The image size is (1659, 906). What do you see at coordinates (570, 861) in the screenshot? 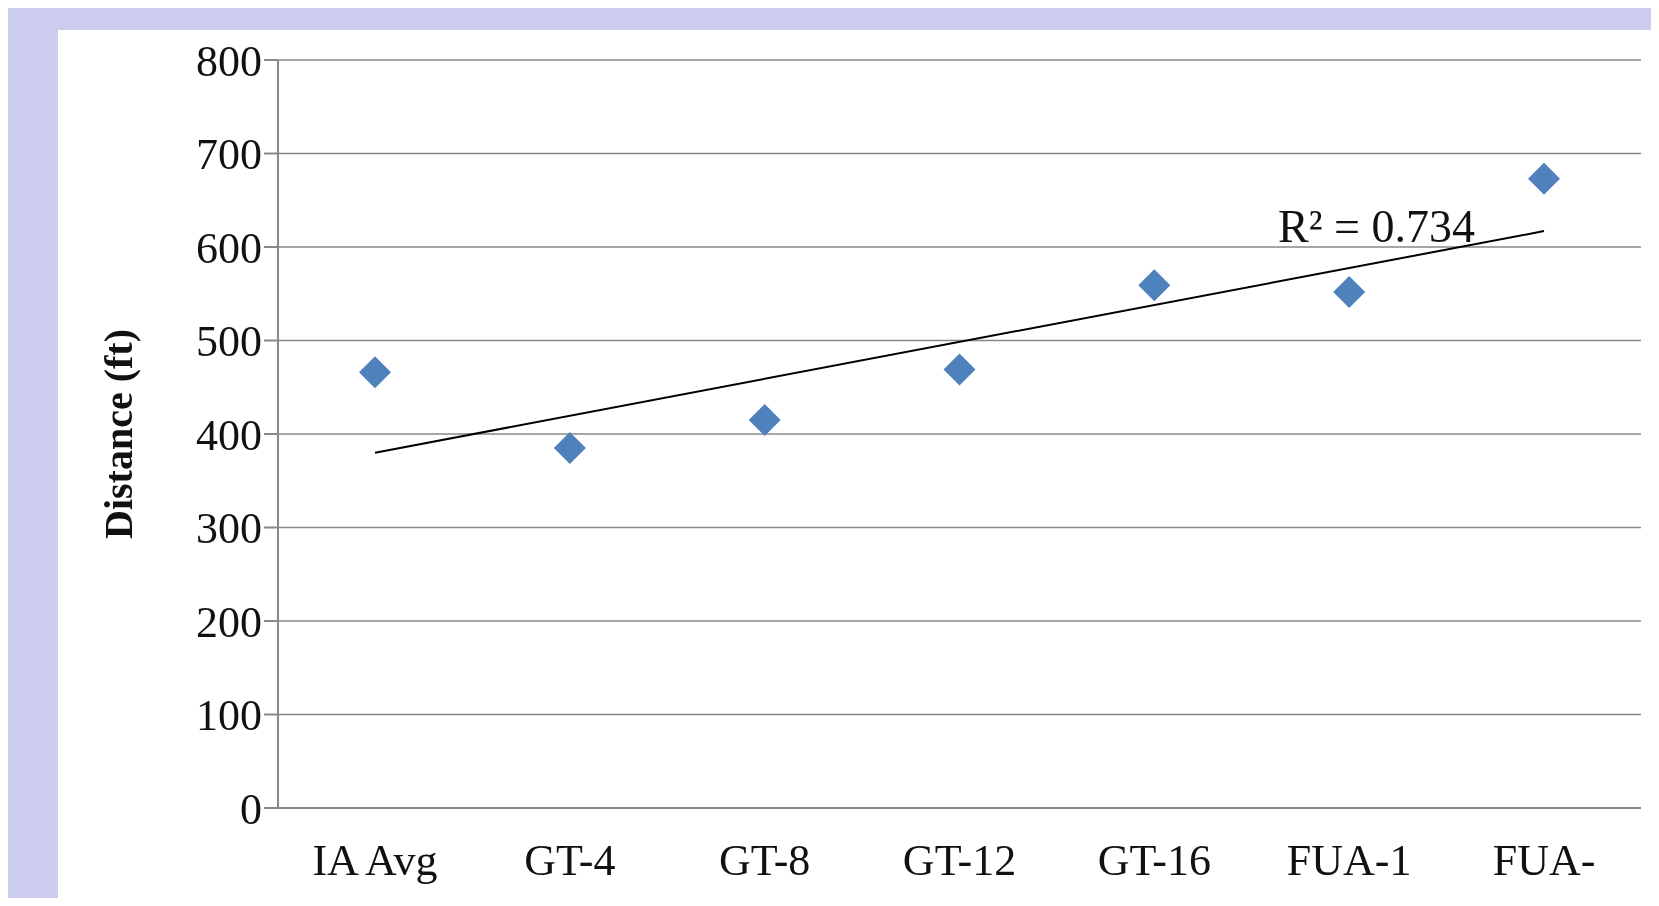
I see `x-tick-label: GT-4` at bounding box center [570, 861].